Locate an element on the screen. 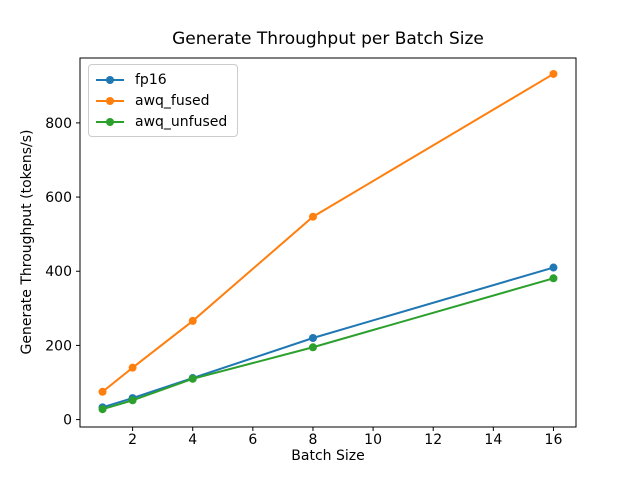 Image resolution: width=640 pixels, height=480 pixels. legend: fp16 awq_fused awq_unfused is located at coordinates (163, 100).